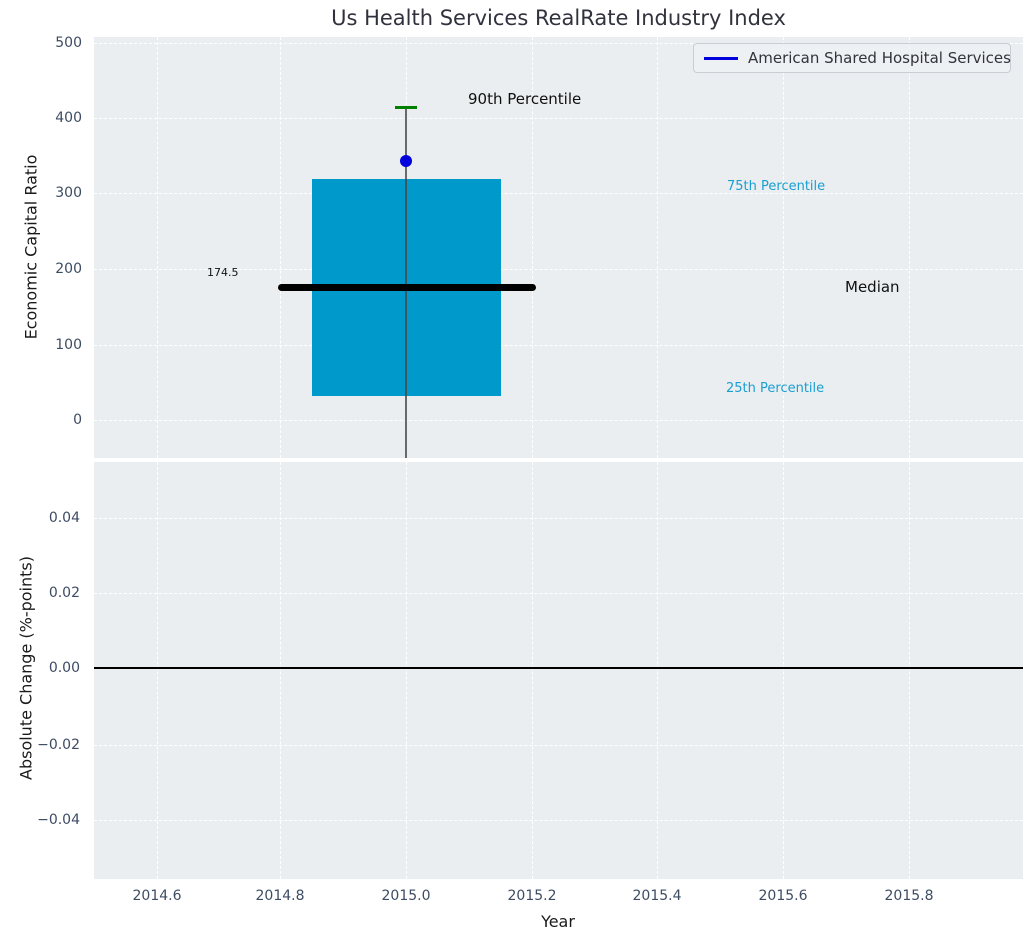 This screenshot has width=1034, height=942. Describe the element at coordinates (68, 345) in the screenshot. I see `y-tick-label: 100` at that location.